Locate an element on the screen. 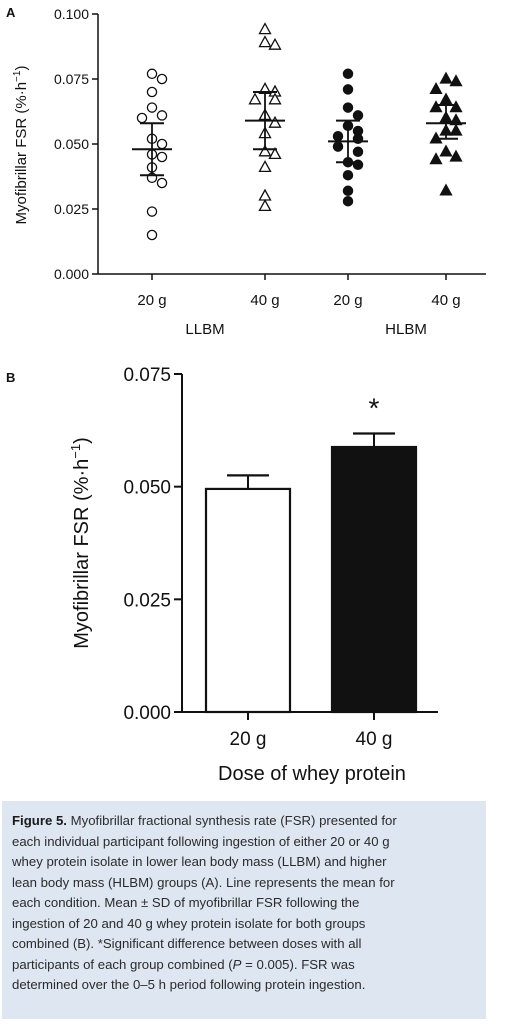 This screenshot has height=1024, width=508. chart-a-y-label: Myofibrillar FSR (%·h−1) is located at coordinates (21, 145).